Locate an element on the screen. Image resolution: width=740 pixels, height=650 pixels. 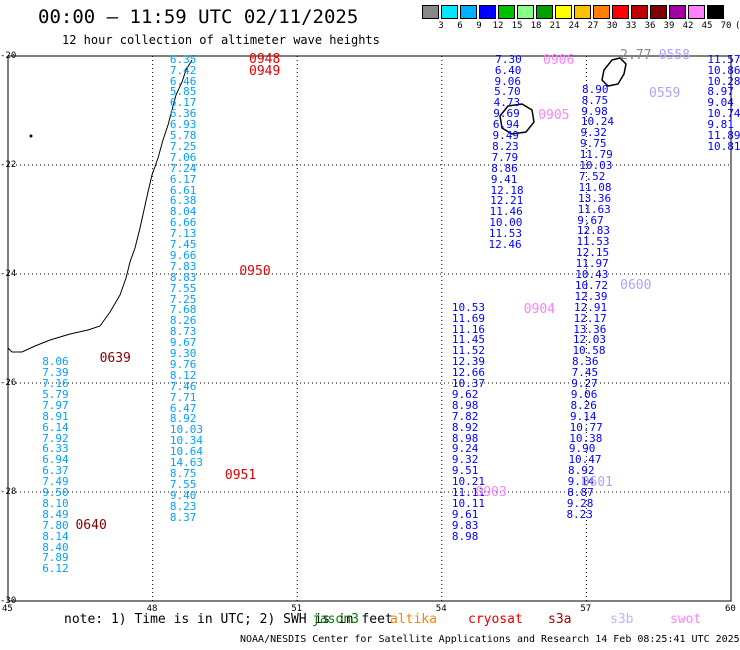
wave-height-value: 10.43 is located at coordinates (592, 274).